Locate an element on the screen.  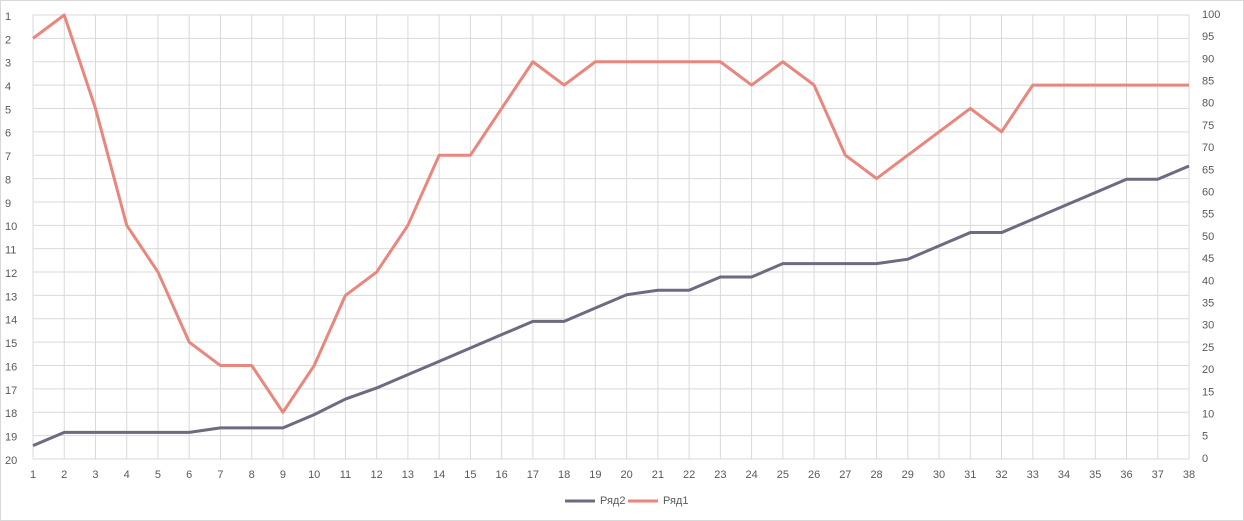
x-tick-label: 13 is located at coordinates (408, 475).